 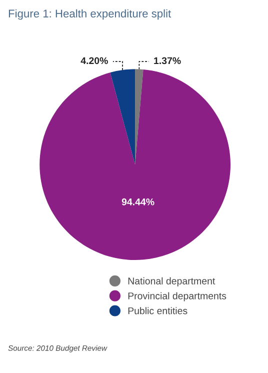 What do you see at coordinates (158, 310) in the screenshot?
I see `legend-label: Public entities` at bounding box center [158, 310].